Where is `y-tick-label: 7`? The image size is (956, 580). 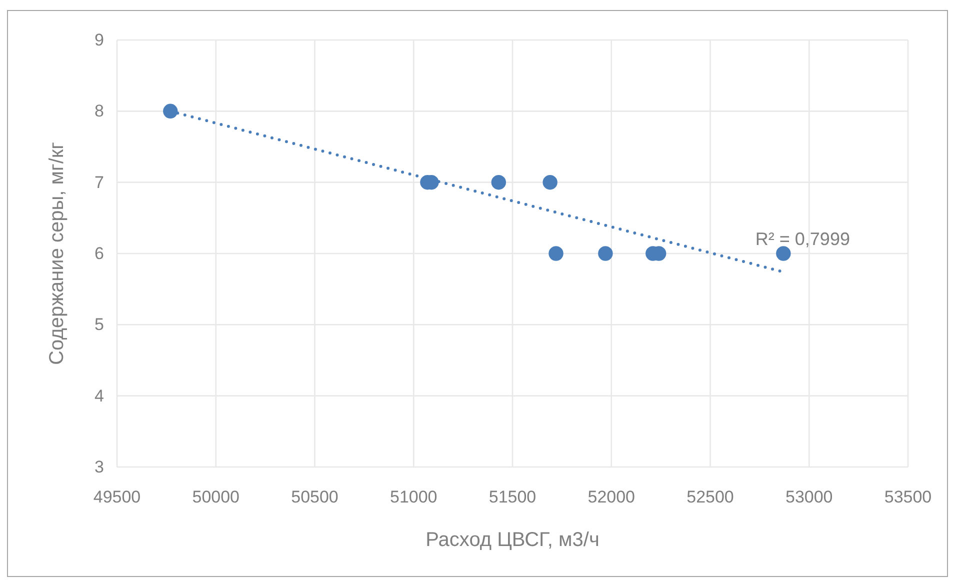
y-tick-label: 7 is located at coordinates (99, 182).